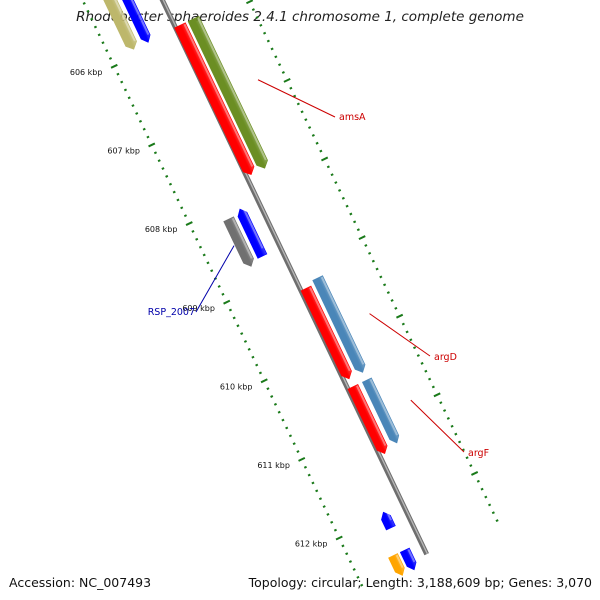  Describe the element at coordinates (408, 559) in the screenshot. I see `feature-blue-bottom2` at that location.